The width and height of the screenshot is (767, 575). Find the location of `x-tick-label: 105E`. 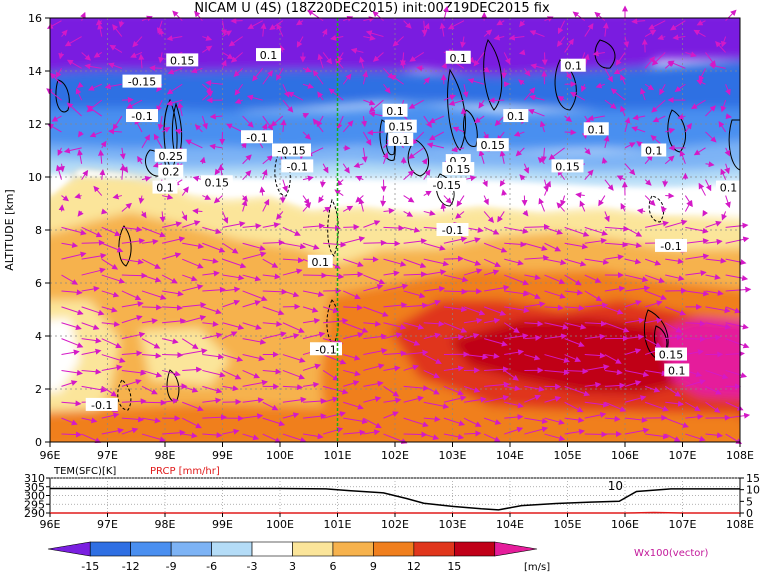

x-tick-label: 105E is located at coordinates (568, 455).